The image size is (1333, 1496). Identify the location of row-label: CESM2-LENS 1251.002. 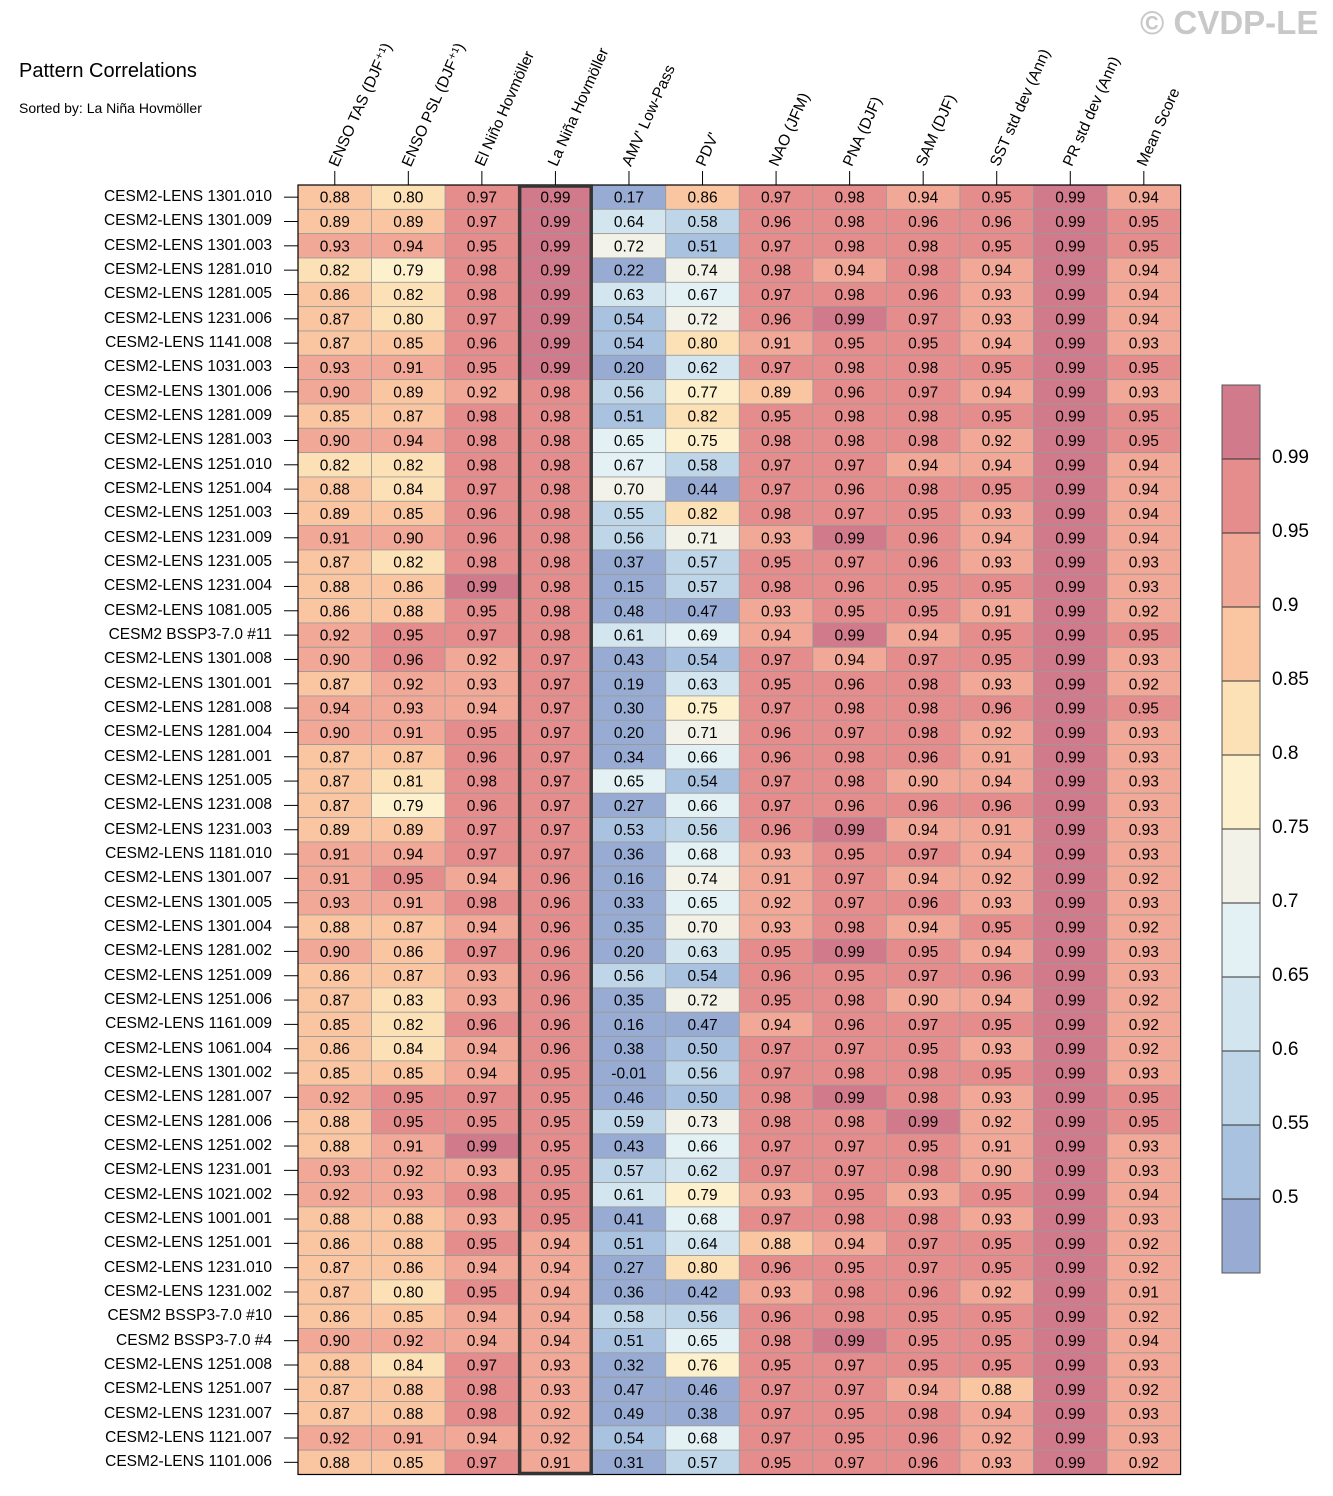
(187, 1146).